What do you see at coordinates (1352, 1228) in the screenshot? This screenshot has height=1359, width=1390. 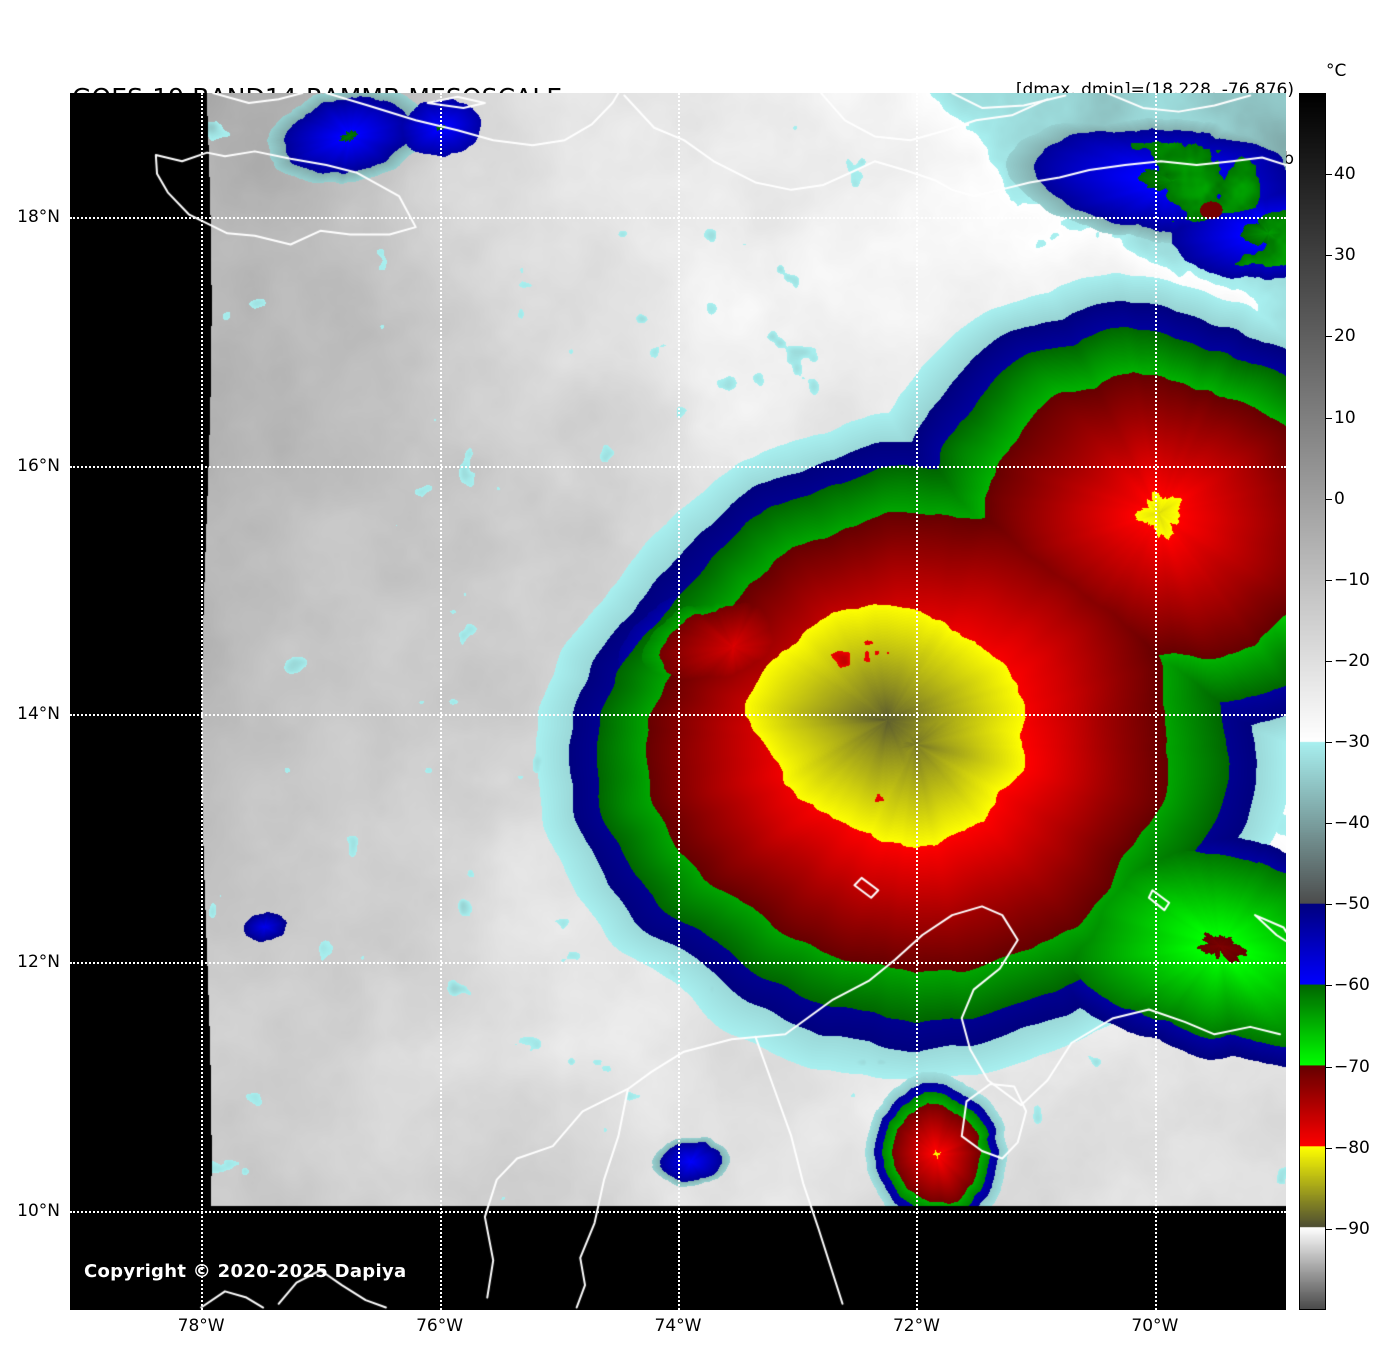 I see `colorbar-tick-label: −90` at bounding box center [1352, 1228].